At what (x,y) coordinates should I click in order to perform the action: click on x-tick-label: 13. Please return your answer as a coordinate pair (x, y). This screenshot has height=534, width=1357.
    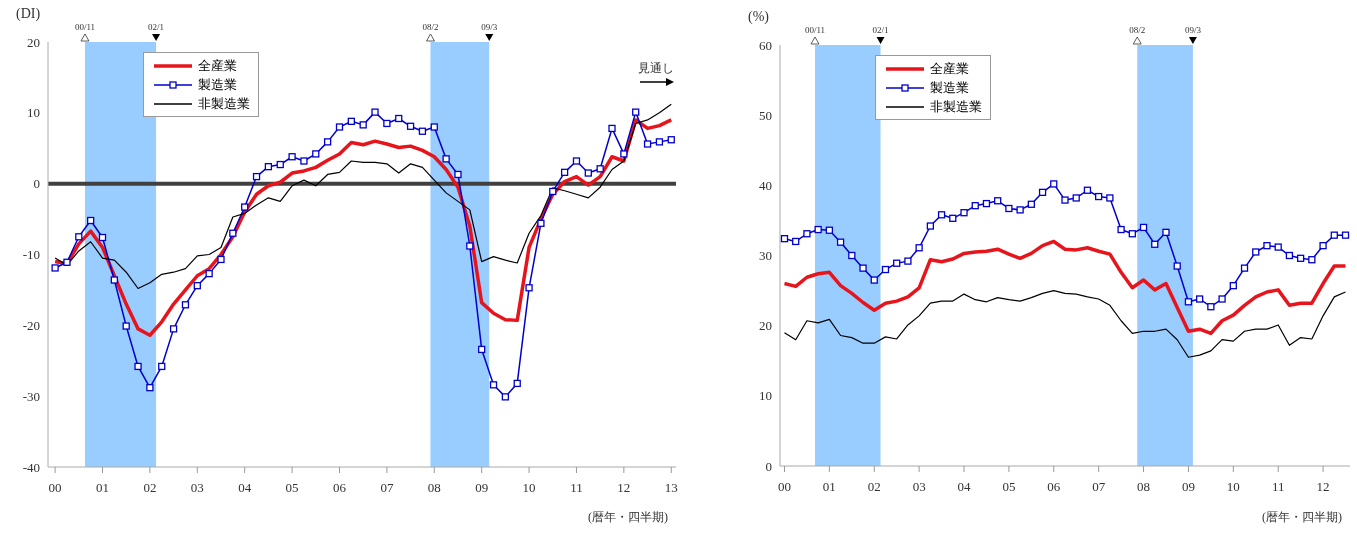
    Looking at the image, I should click on (671, 488).